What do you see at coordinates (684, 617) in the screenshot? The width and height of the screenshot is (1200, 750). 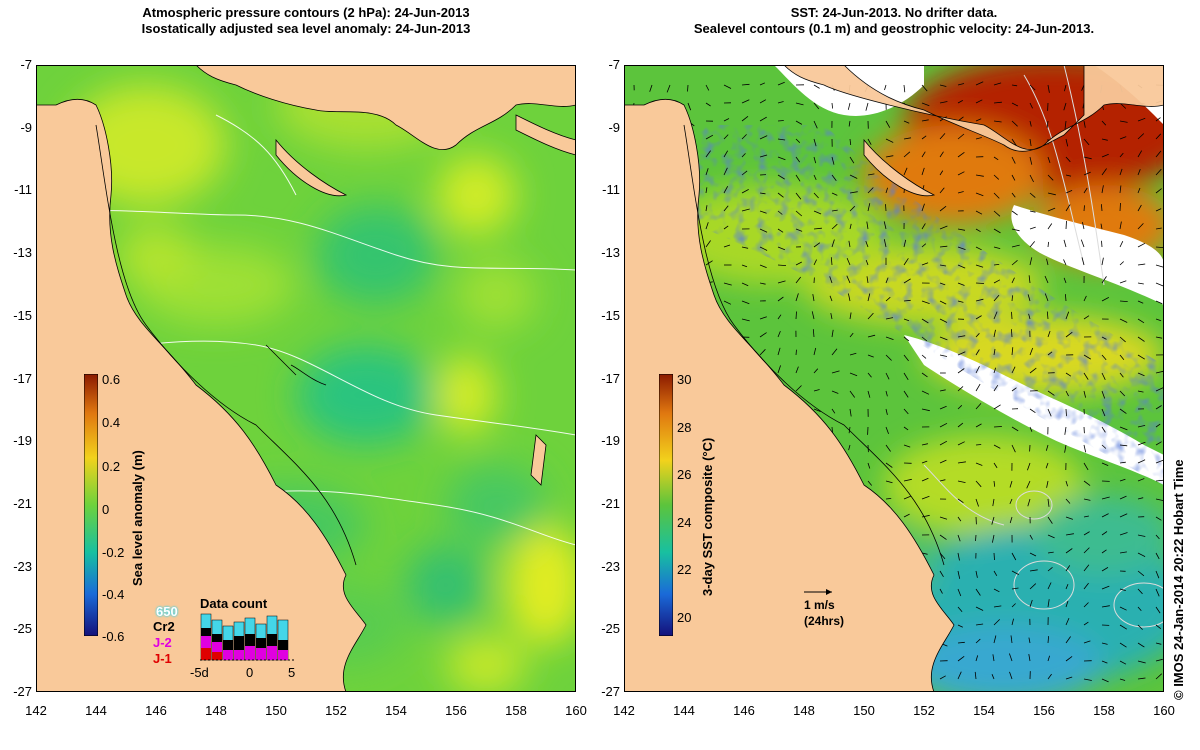 I see `sst-cb-tick-5: 20` at bounding box center [684, 617].